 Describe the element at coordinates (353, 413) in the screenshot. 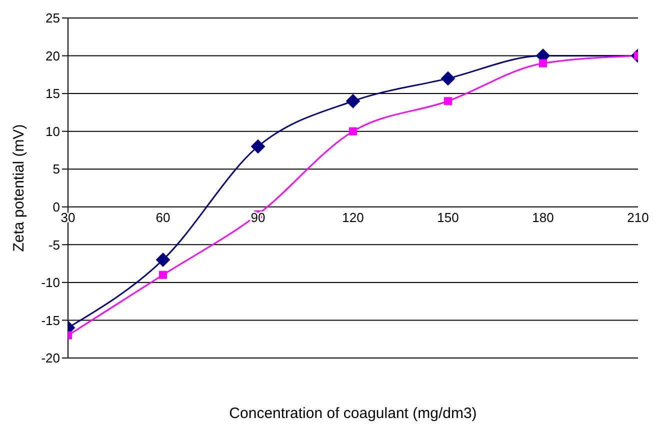

I see `x-axis-title: Concentration of coagulant (mg/dm3)` at that location.